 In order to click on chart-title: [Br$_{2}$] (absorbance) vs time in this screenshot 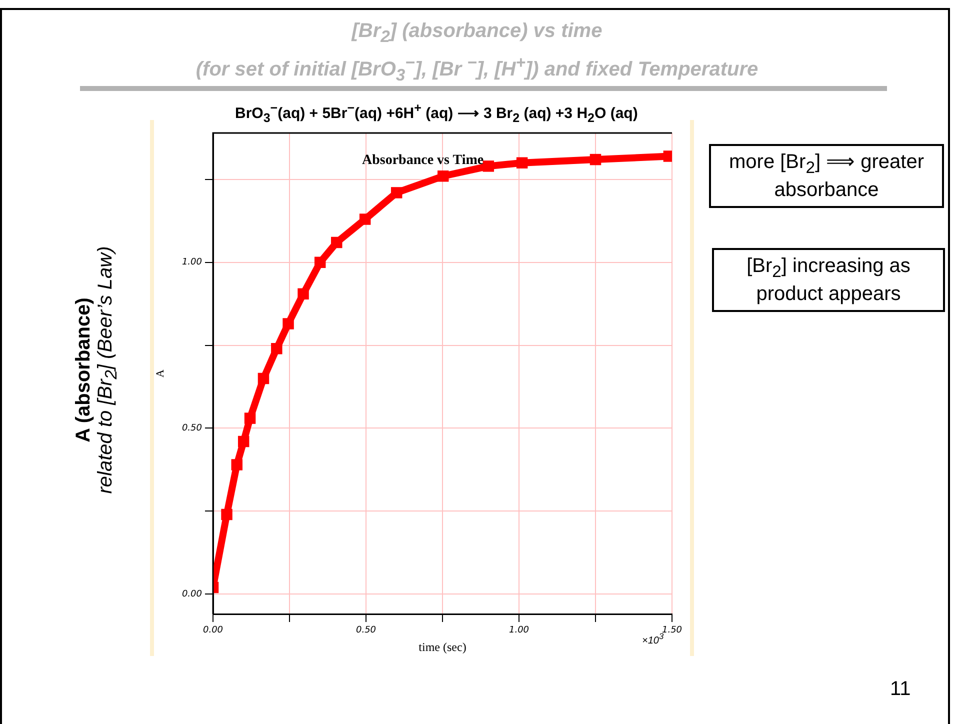, I will do `click(477, 33)`.